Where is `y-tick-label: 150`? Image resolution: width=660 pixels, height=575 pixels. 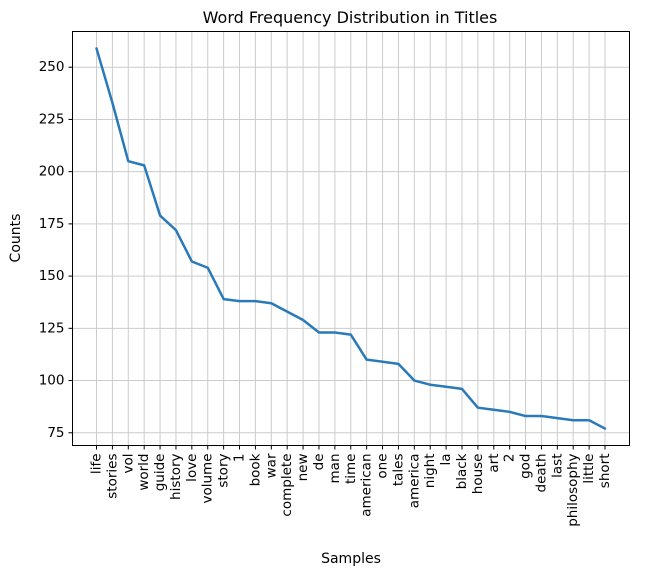
y-tick-label: 150 is located at coordinates (52, 276).